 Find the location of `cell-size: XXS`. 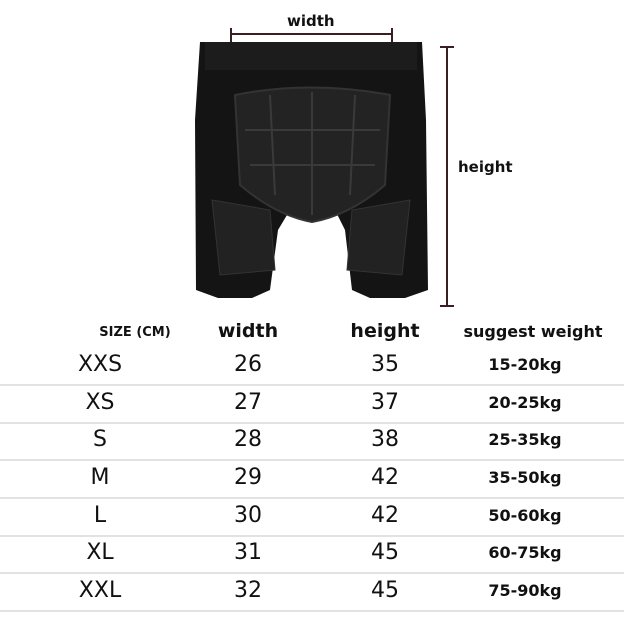

cell-size: XXS is located at coordinates (100, 364).